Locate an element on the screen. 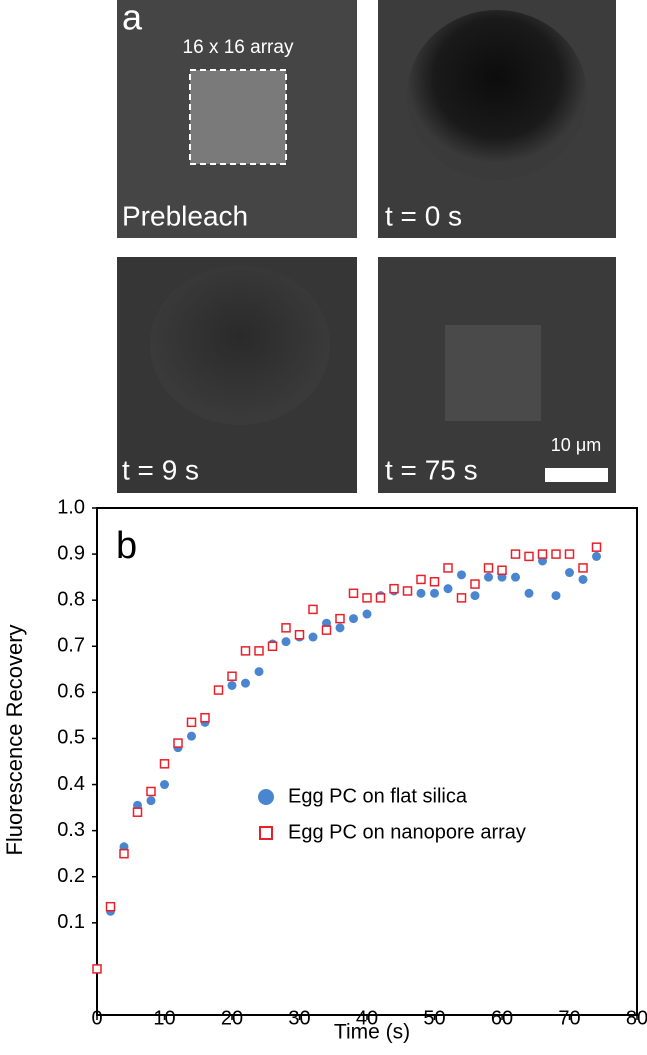 This screenshot has width=647, height=1055. array-outline is located at coordinates (238, 117).